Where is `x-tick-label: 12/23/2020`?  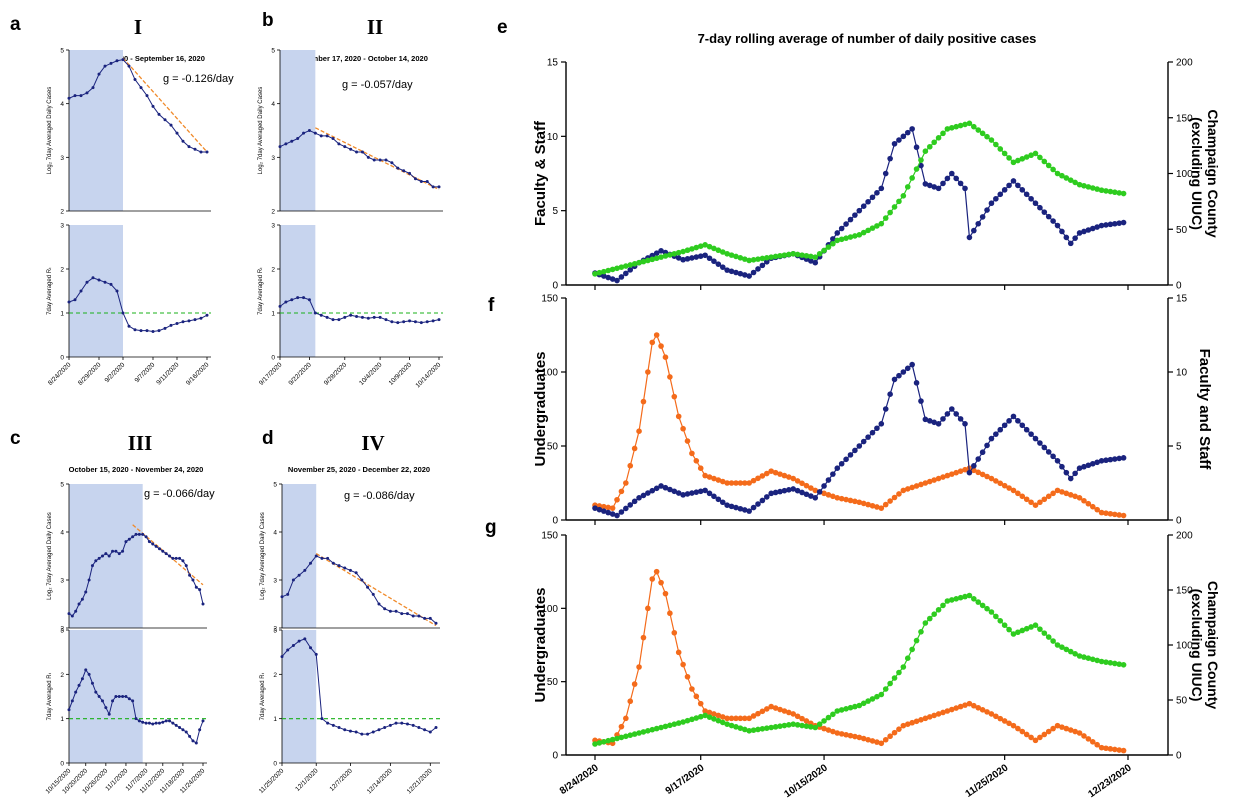
x-tick-label: 12/23/2020 is located at coordinates (1110, 781).